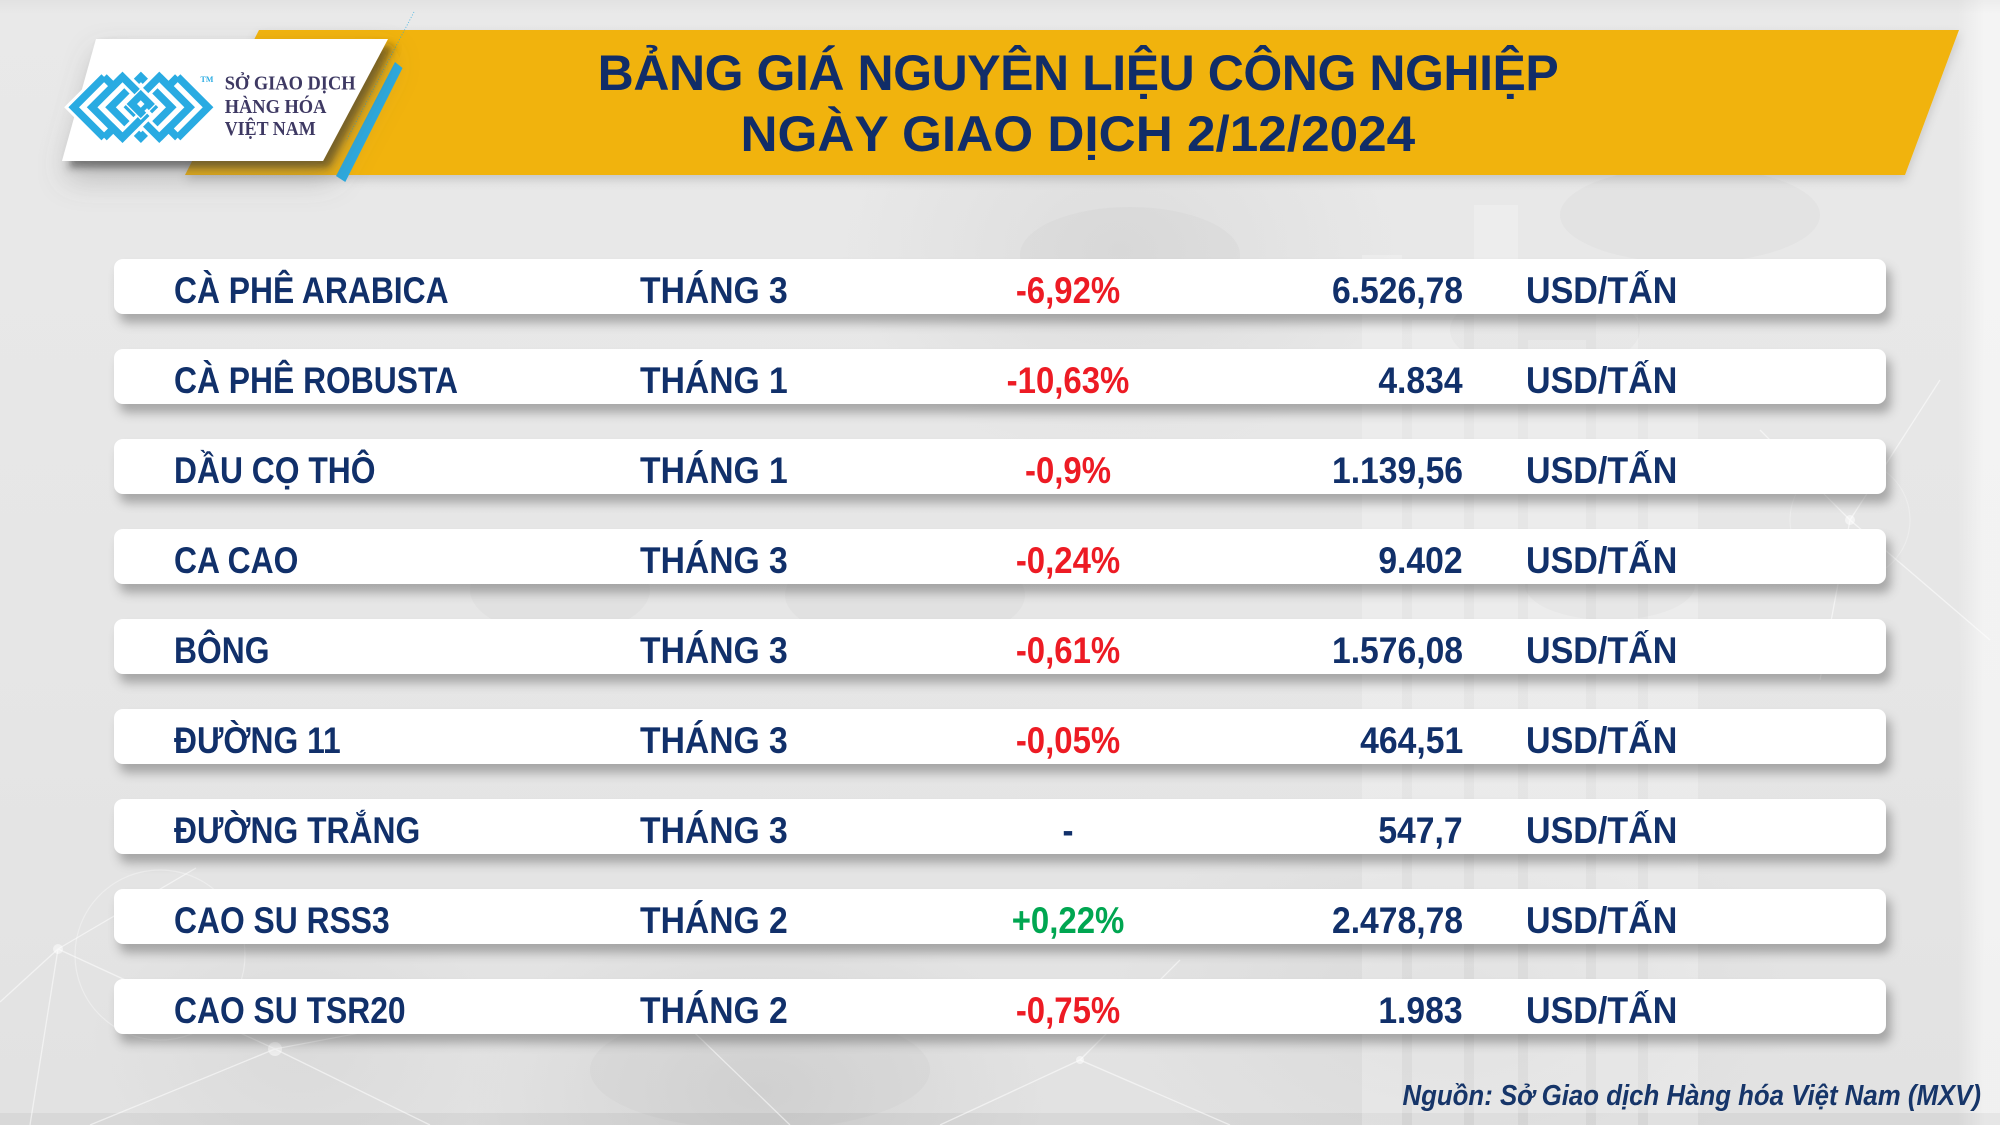  What do you see at coordinates (207, 79) in the screenshot?
I see `svg-text: TM` at bounding box center [207, 79].